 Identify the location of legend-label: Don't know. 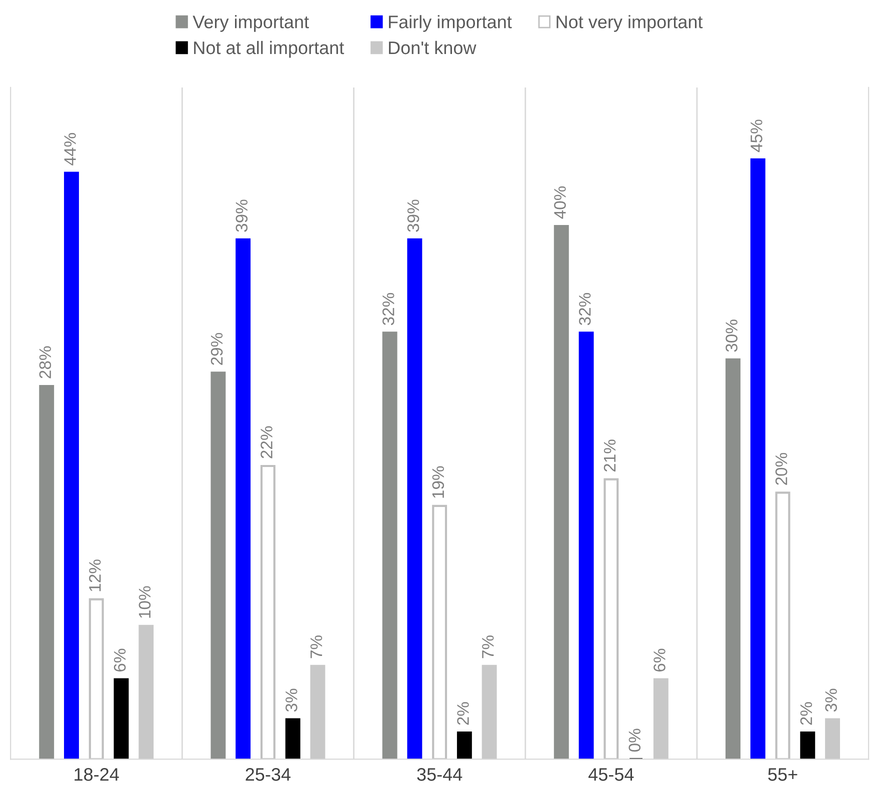
(432, 47).